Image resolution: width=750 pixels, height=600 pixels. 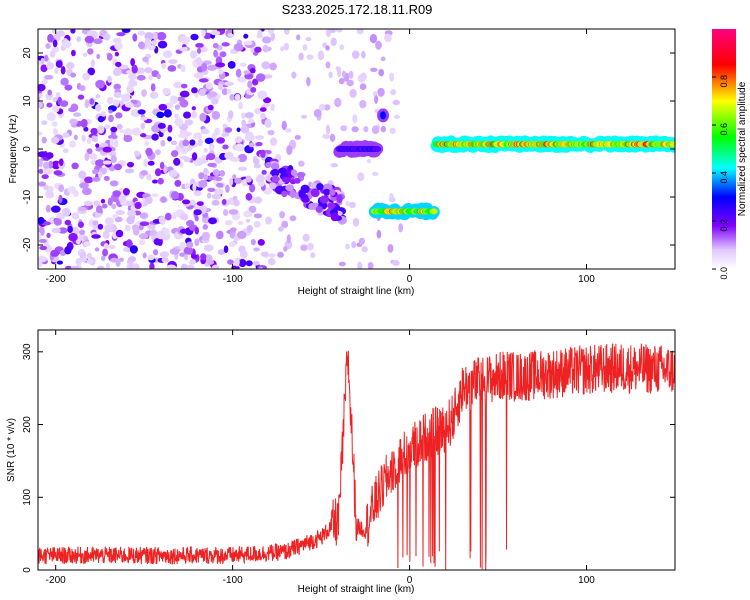 I want to click on x-tick-label: 0, so click(x=410, y=279).